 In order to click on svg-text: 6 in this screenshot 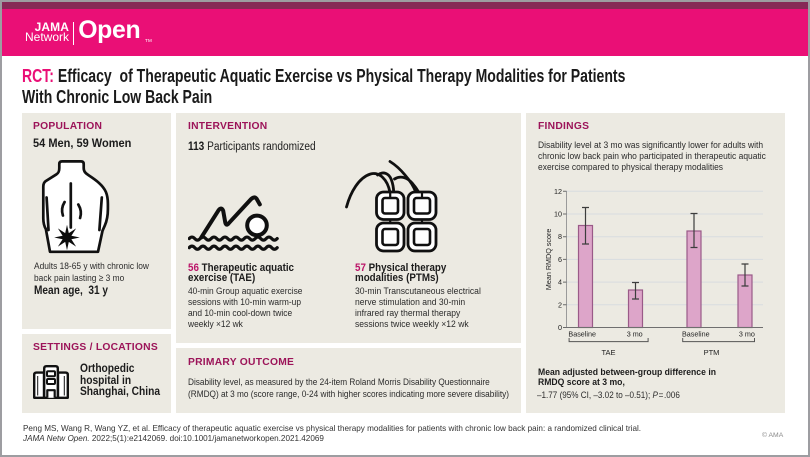, I will do `click(560, 259)`.